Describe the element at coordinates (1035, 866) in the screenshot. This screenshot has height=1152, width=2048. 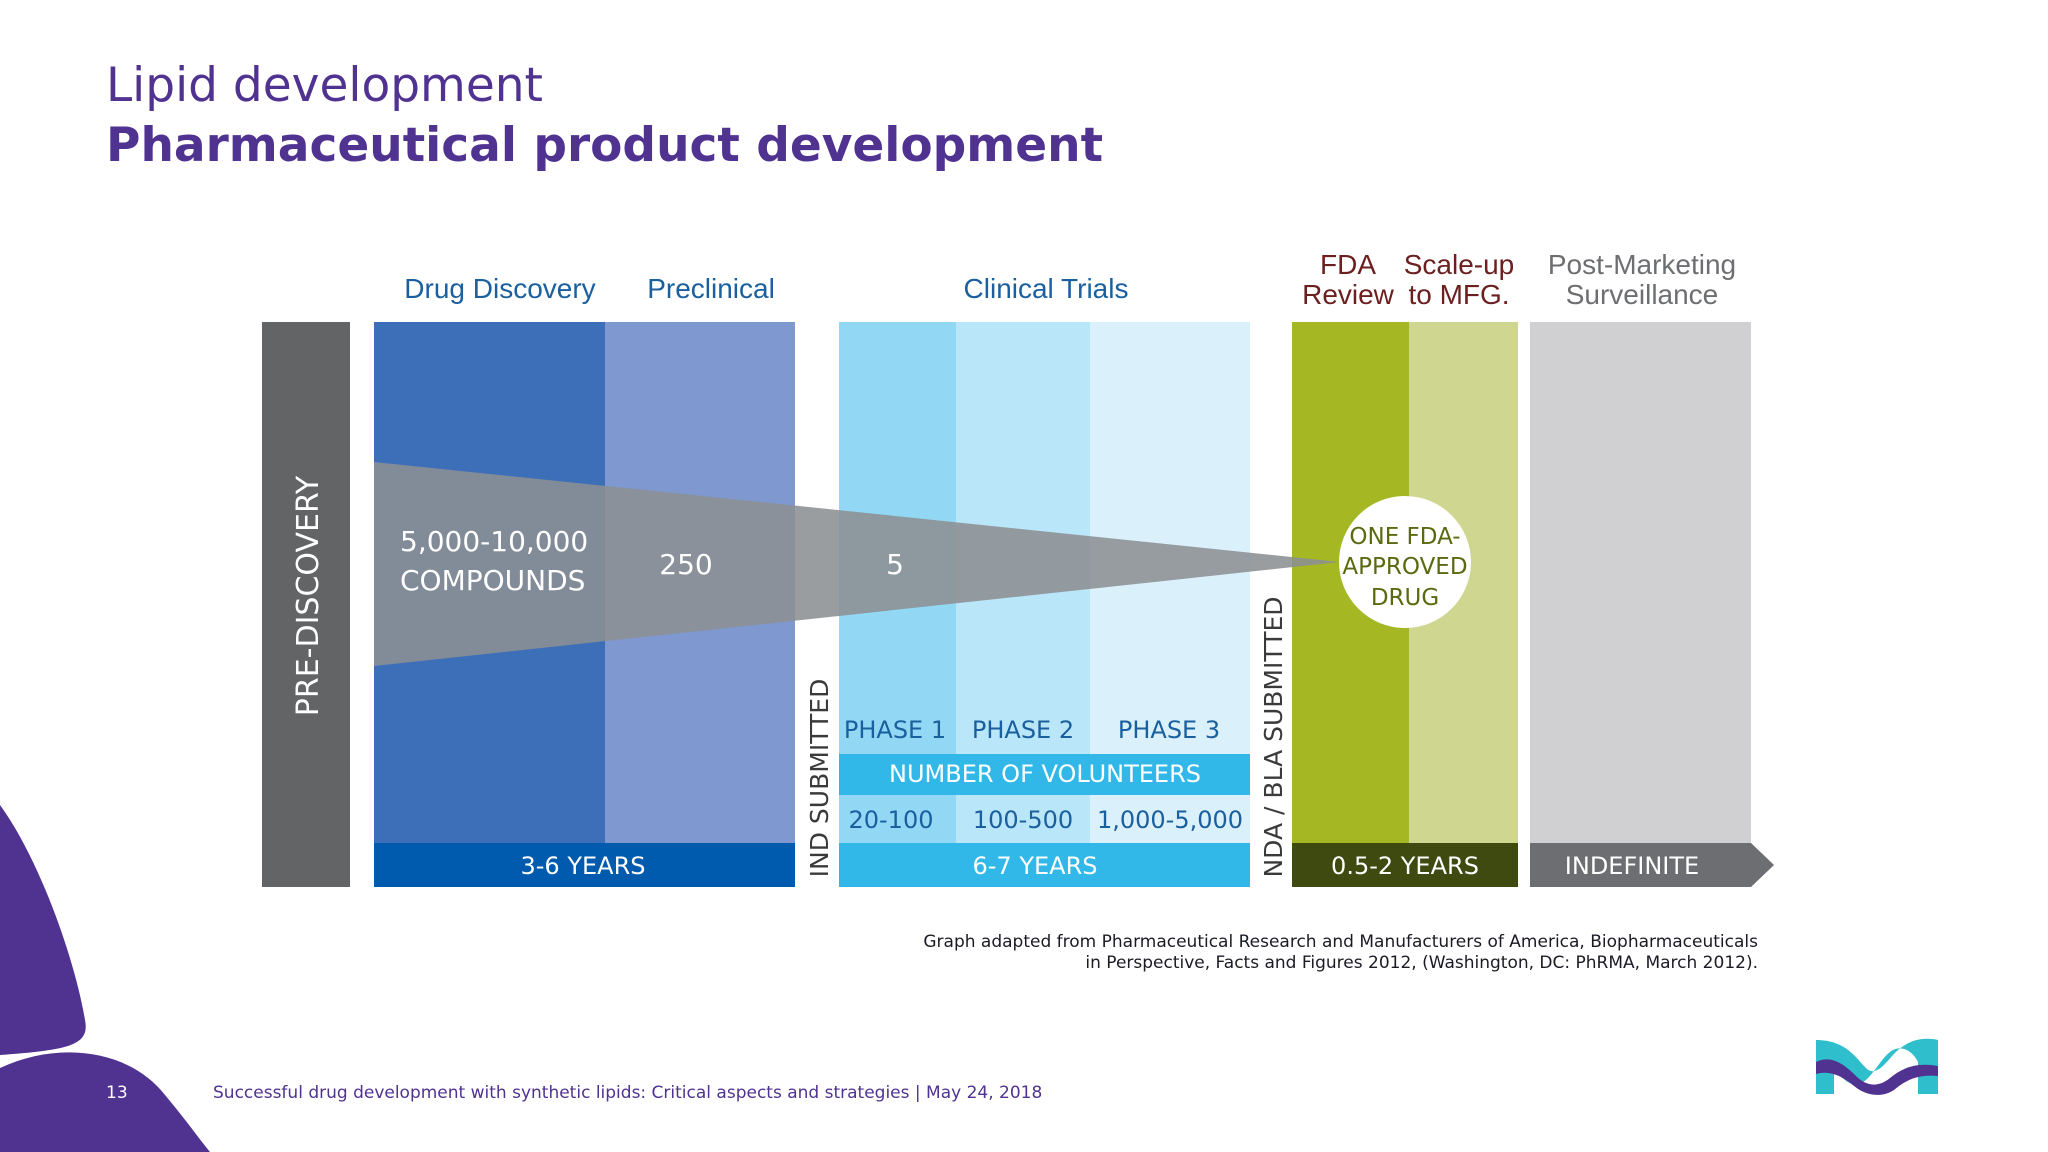
I see `clinical-duration: 6-7 YEARS` at that location.